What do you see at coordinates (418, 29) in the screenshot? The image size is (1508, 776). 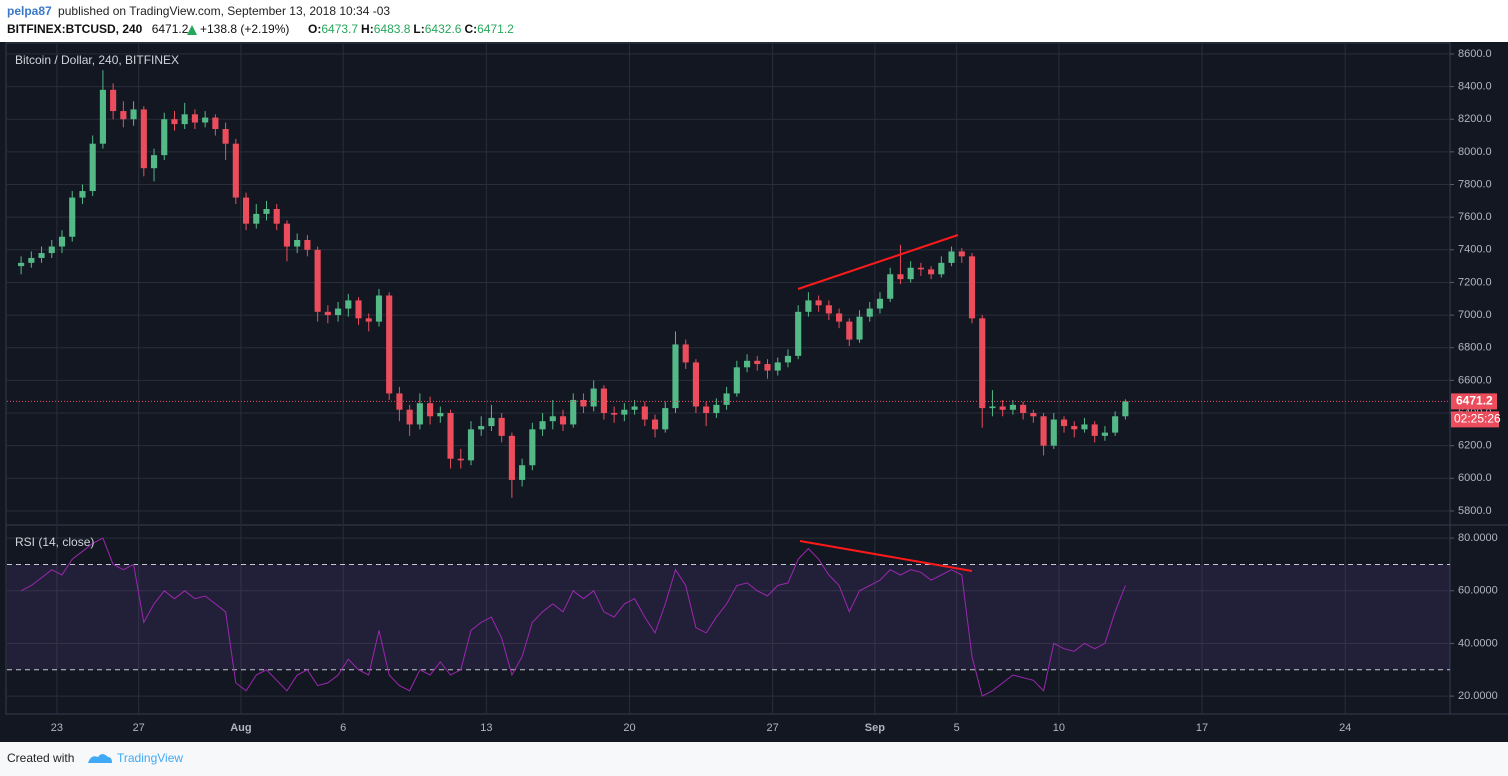 I see `ohlc-label: L:` at bounding box center [418, 29].